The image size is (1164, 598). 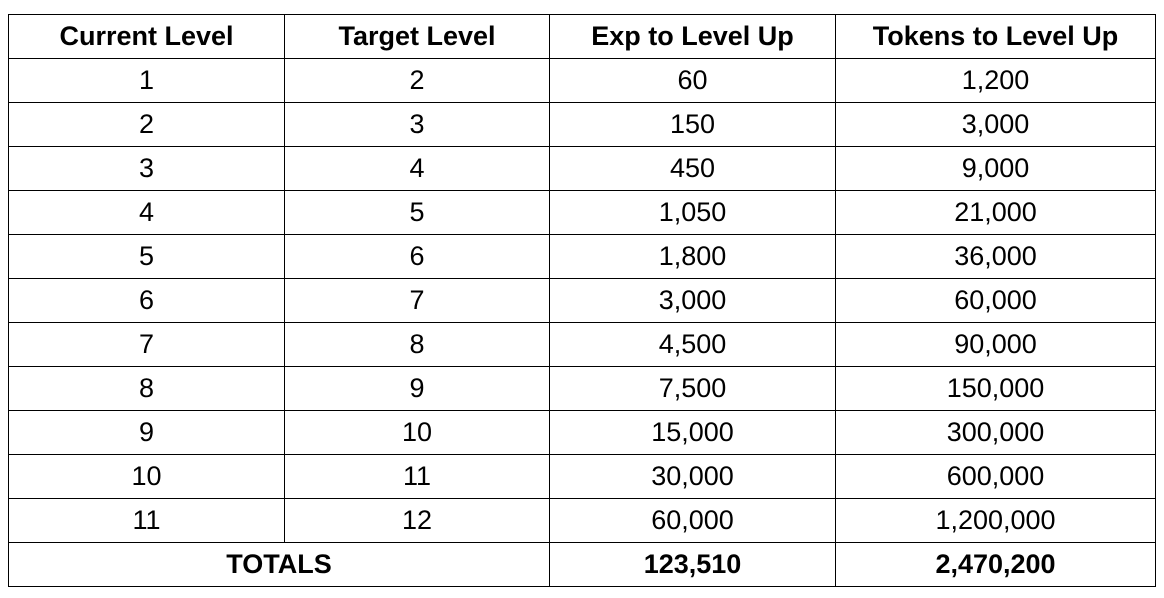 What do you see at coordinates (995, 300) in the screenshot?
I see `tokens-cell: 60,000` at bounding box center [995, 300].